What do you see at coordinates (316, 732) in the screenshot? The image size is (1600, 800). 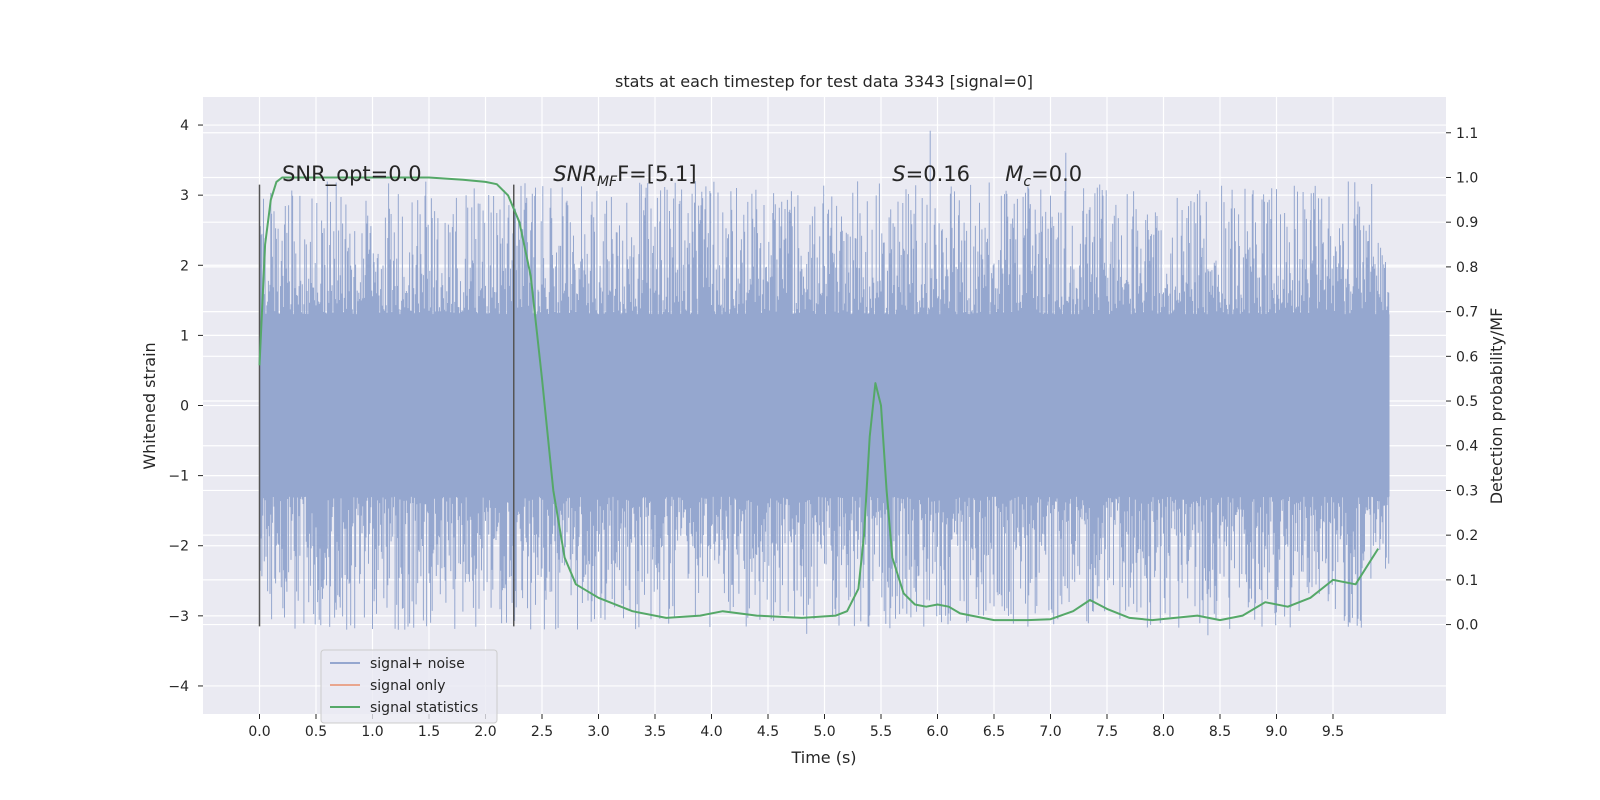 I see `x-tick-label: 0.5` at bounding box center [316, 732].